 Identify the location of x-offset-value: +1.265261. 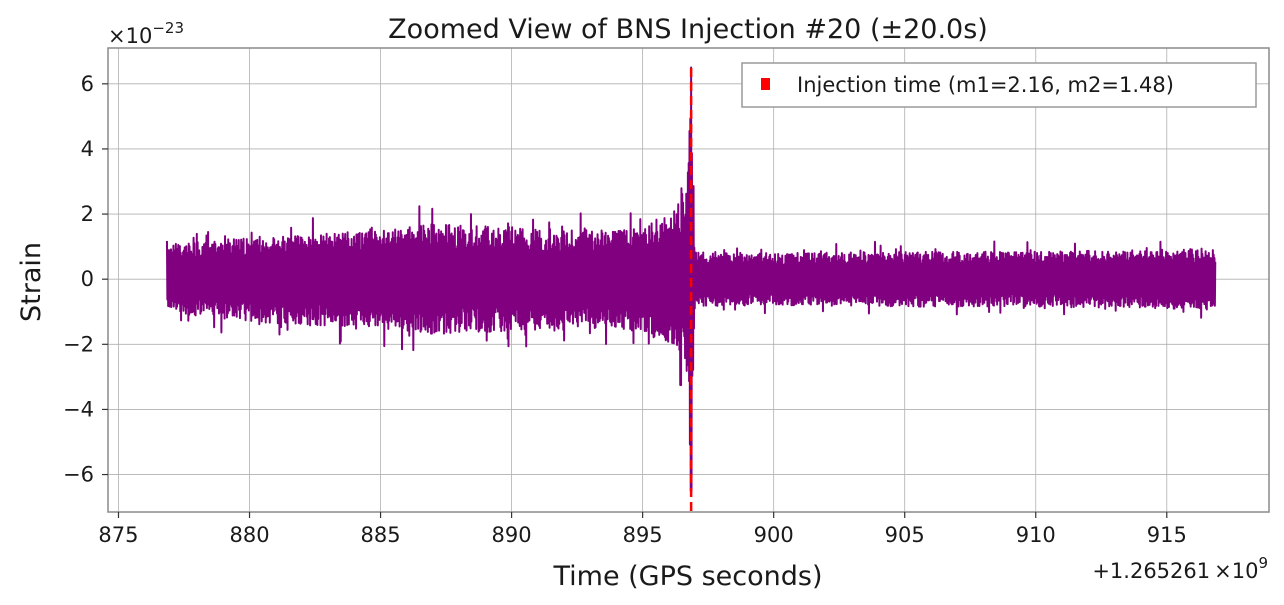
(1151, 571).